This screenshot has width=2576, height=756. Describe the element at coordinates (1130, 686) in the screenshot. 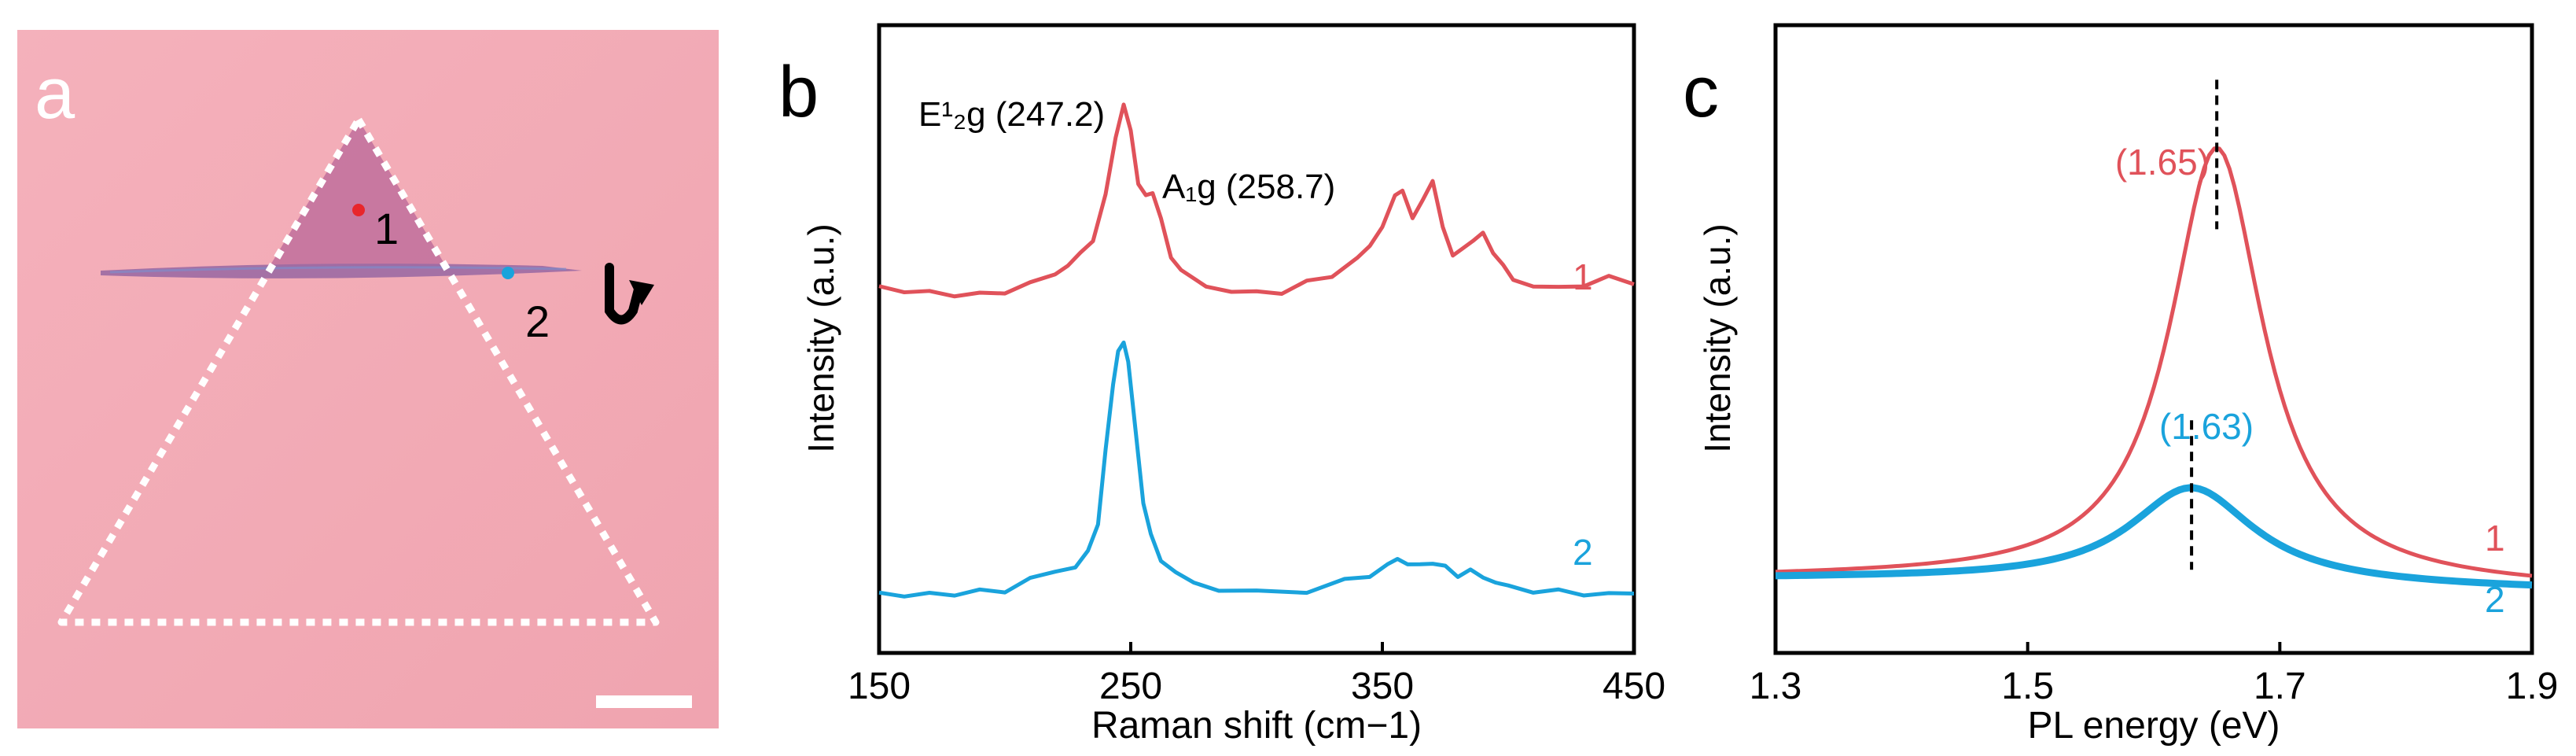

I see `raman-x-tick-label: 250` at that location.